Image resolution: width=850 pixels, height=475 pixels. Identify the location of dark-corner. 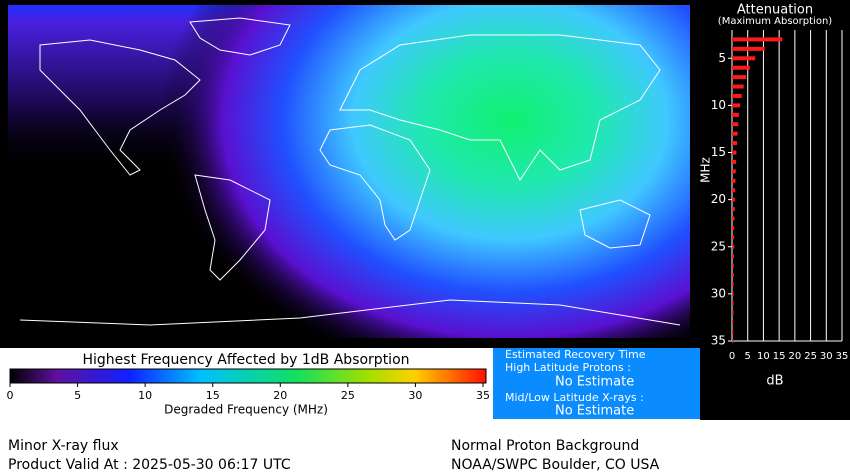
(775, 384).